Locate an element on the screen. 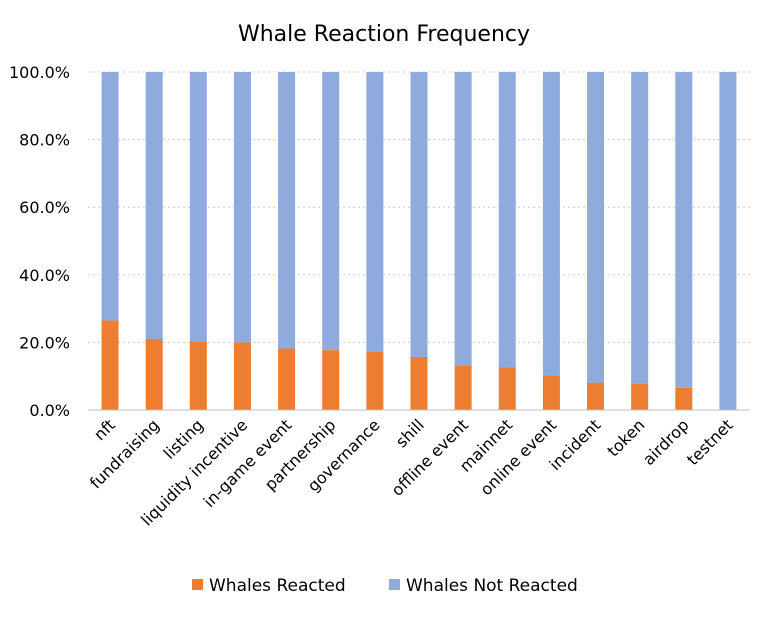  y-tick-label: 60.0% is located at coordinates (44, 207).